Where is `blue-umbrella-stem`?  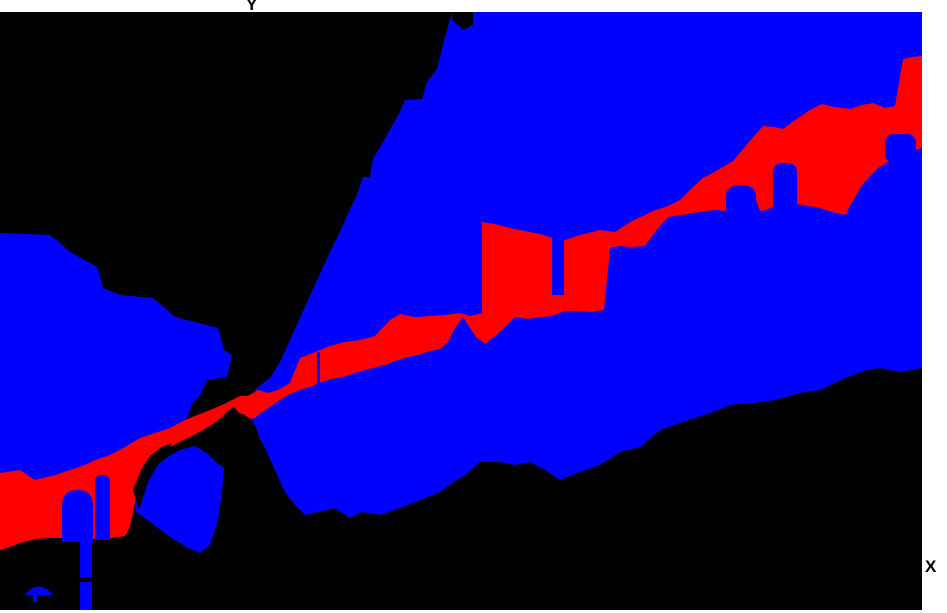 blue-umbrella-stem is located at coordinates (35, 598).